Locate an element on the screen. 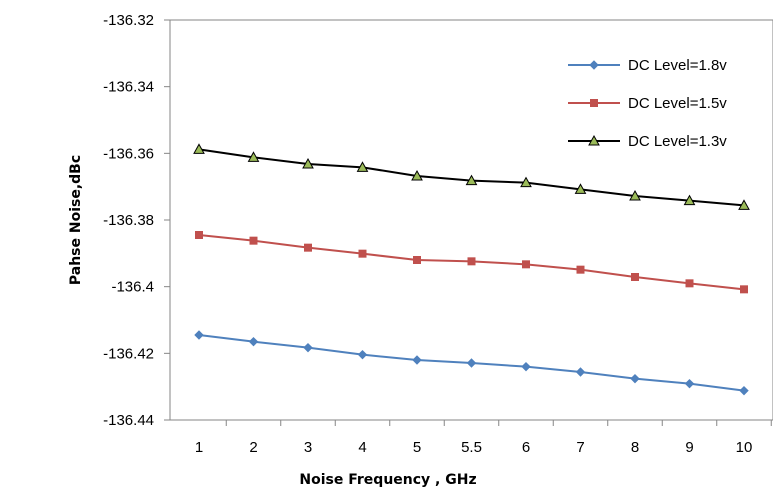  x-tick-label: 8 is located at coordinates (635, 447).